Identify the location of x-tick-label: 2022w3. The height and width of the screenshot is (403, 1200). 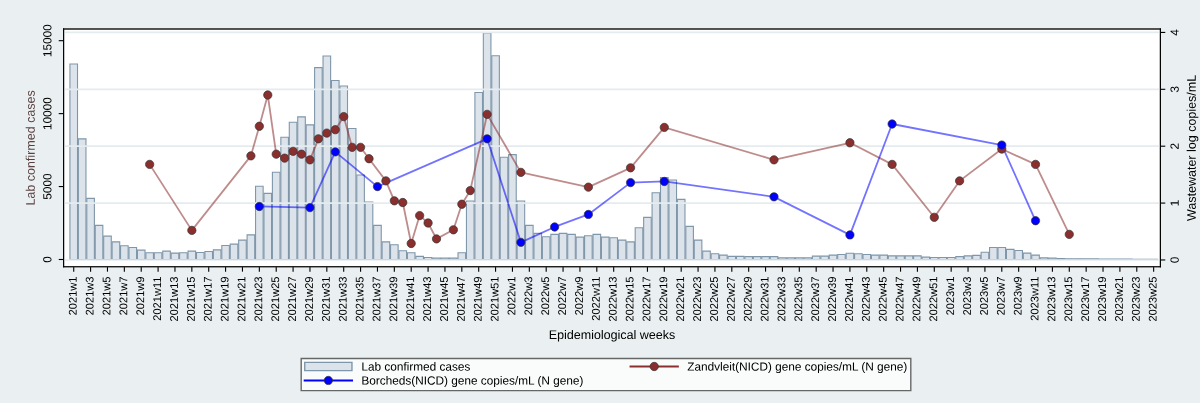
(528, 295).